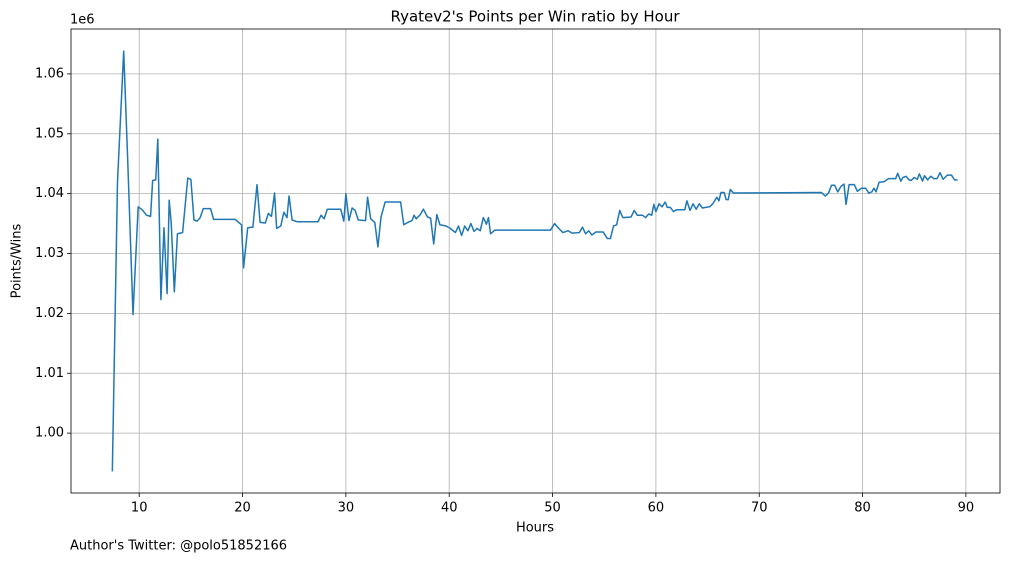  I want to click on x-tick-label: 30, so click(346, 508).